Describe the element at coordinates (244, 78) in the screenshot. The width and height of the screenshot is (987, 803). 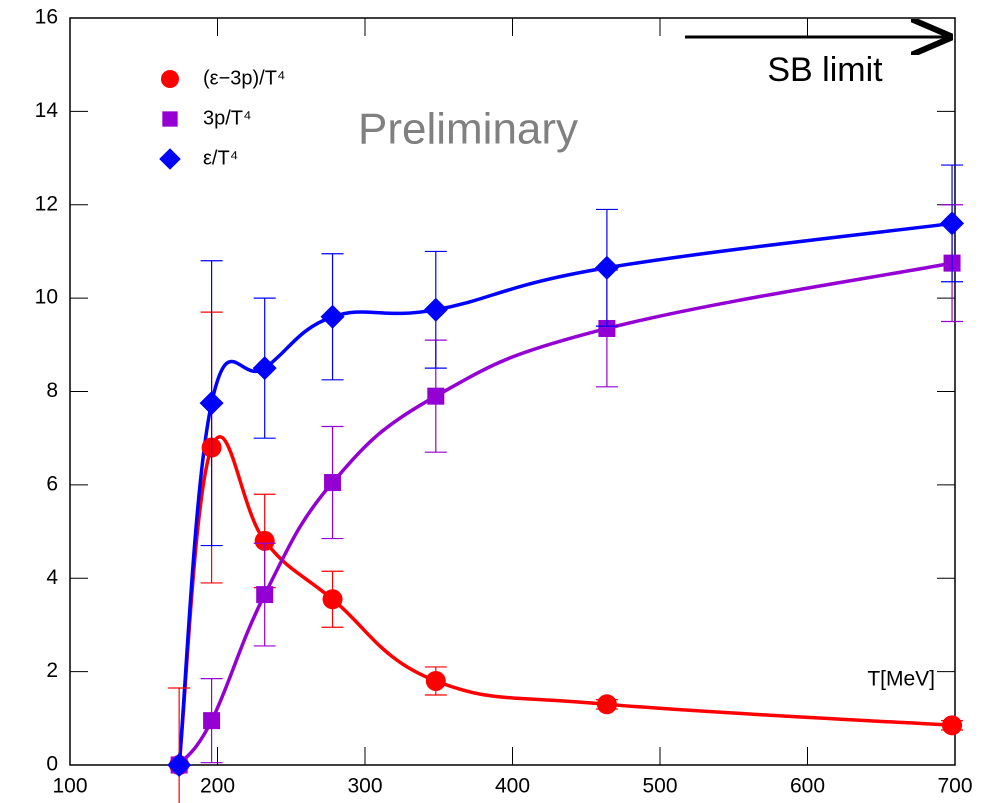
I see `legend-label: (ε−3p)/T⁴` at that location.